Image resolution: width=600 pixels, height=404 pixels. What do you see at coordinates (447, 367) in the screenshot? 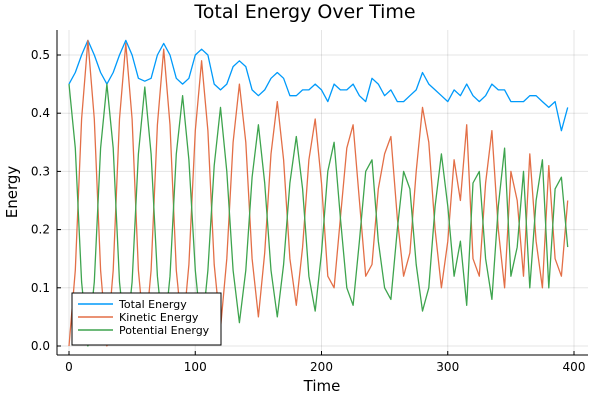
I see `x-tick-label: 300` at bounding box center [447, 367].